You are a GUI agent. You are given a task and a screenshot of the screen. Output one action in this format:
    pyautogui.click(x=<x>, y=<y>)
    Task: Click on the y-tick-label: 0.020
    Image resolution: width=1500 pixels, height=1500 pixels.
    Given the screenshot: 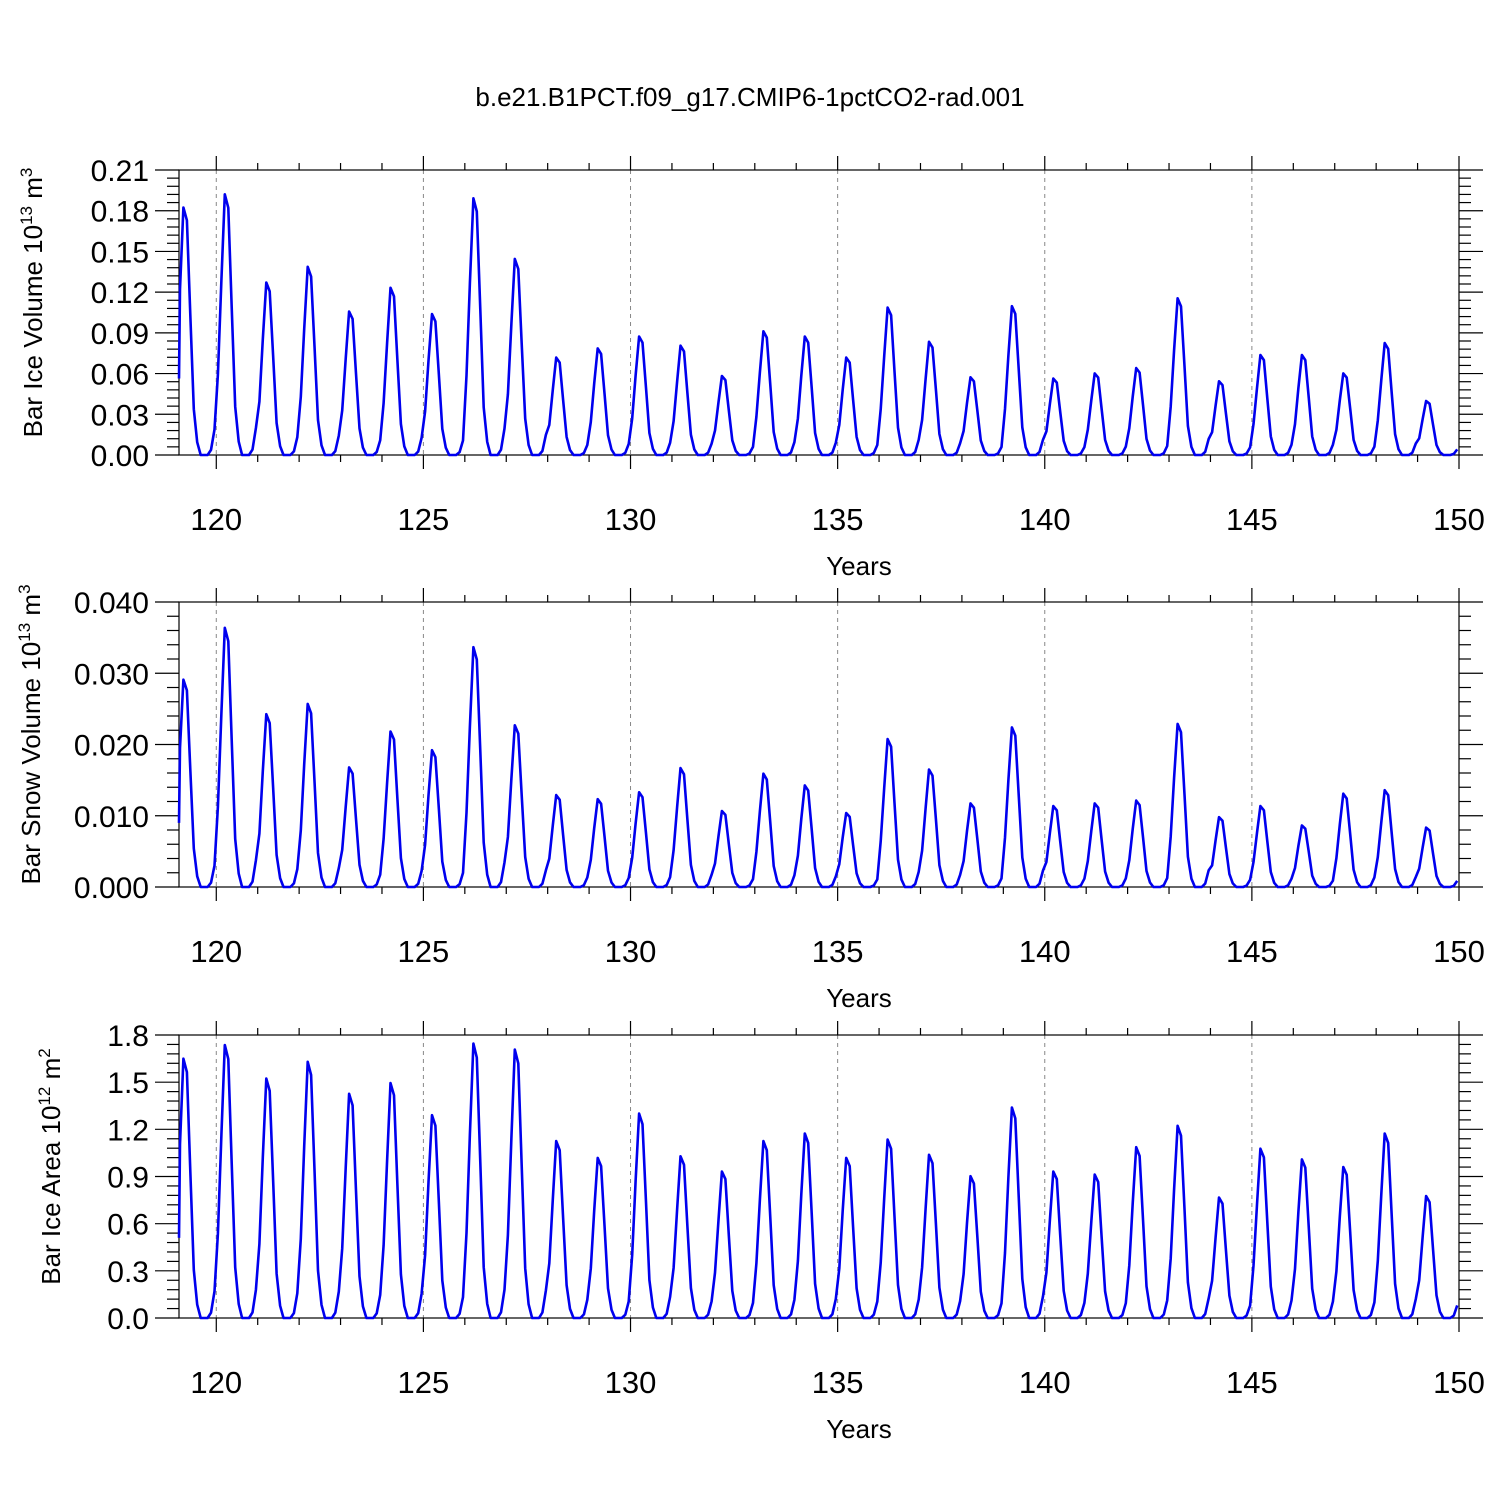 What is the action you would take?
    pyautogui.click(x=111, y=746)
    